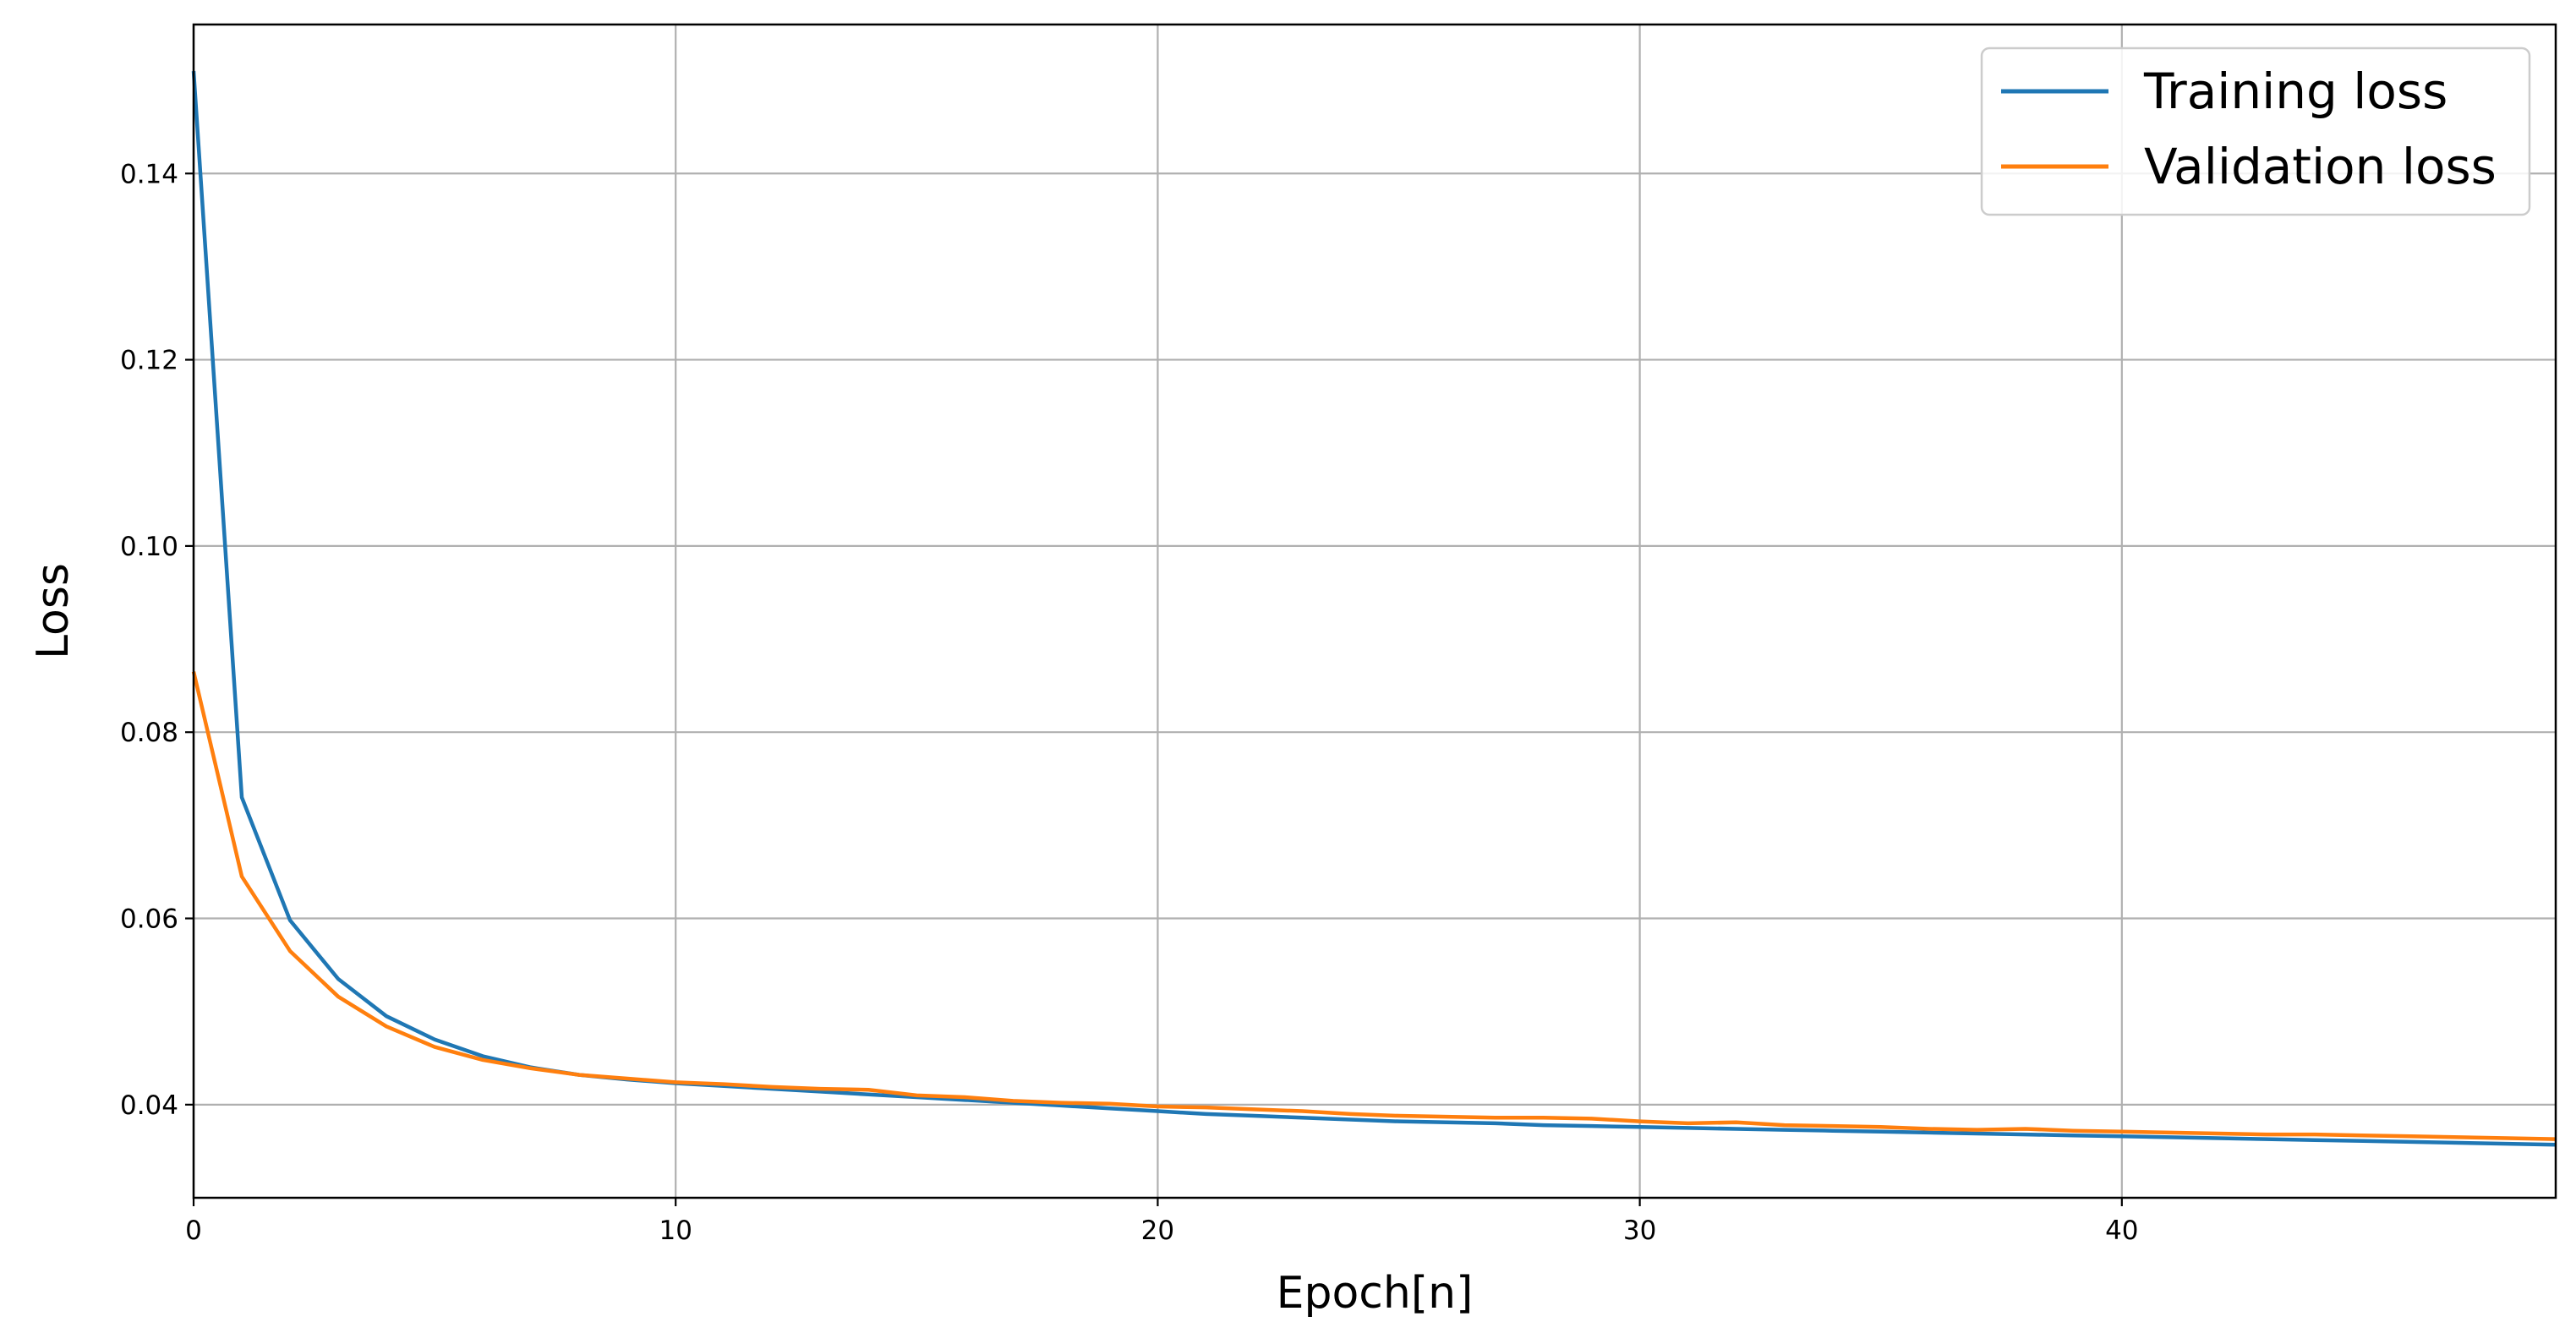  What do you see at coordinates (149, 733) in the screenshot?
I see `y-tick-label: 0.08` at bounding box center [149, 733].